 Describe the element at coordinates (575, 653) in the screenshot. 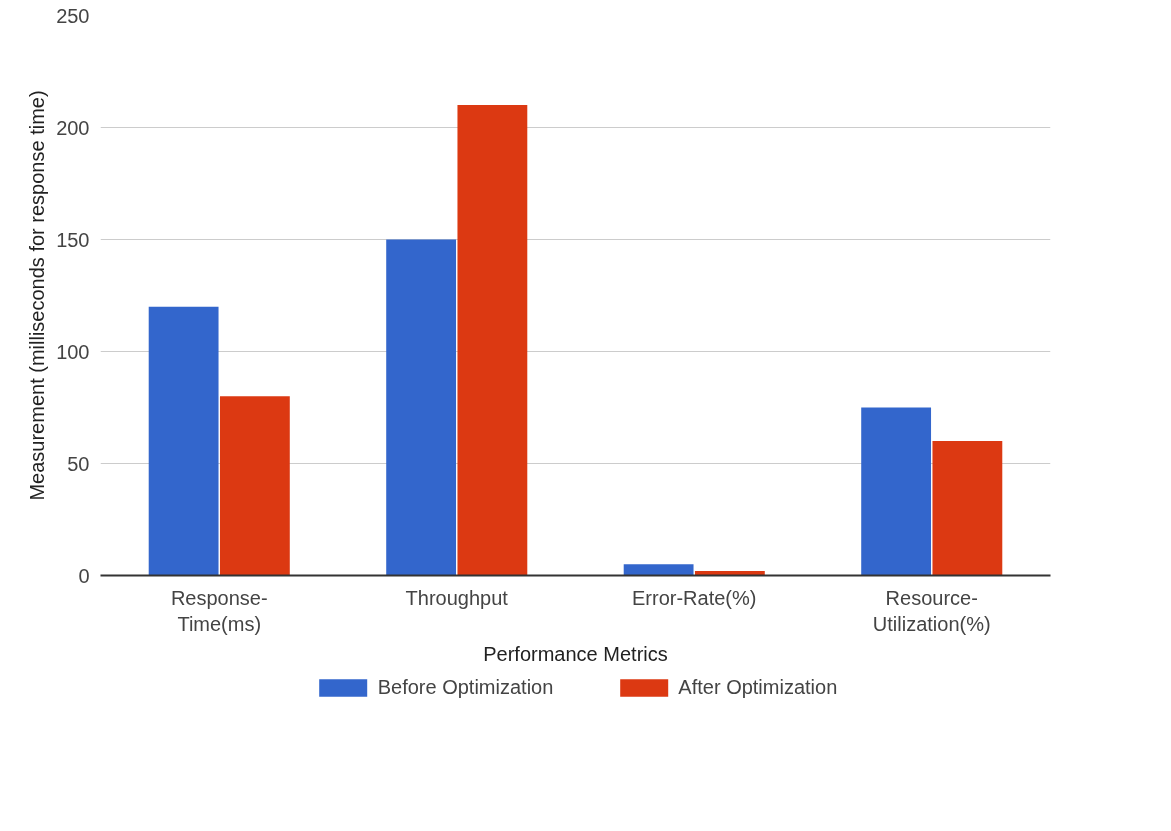

I see `x-axis-title: Performance Metrics` at that location.